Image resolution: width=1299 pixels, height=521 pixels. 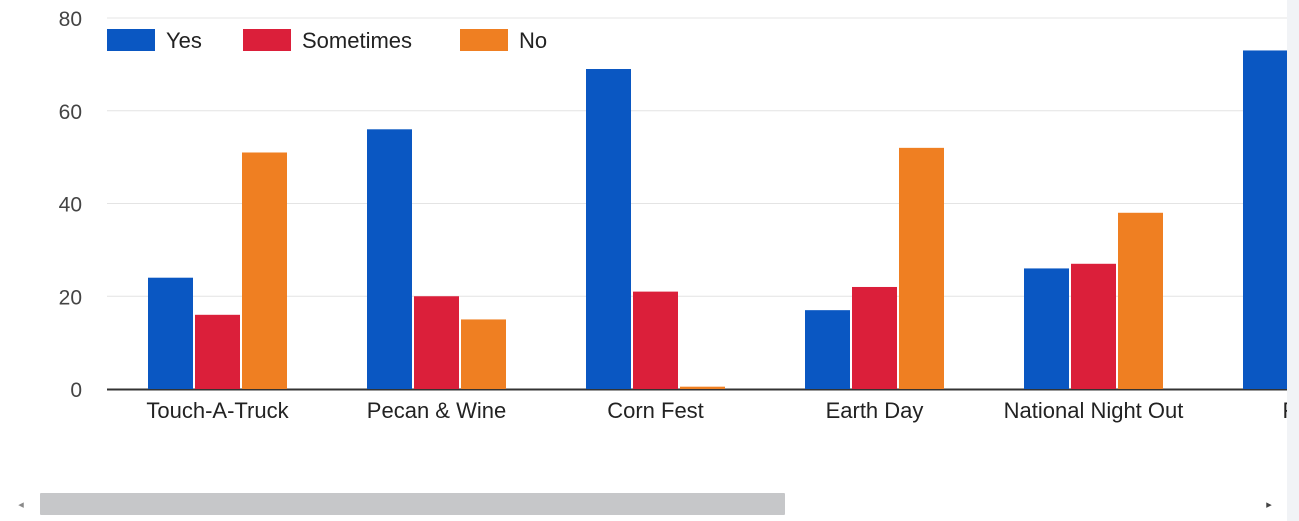 I want to click on x-tick-label: Corn Fest, so click(x=655, y=410).